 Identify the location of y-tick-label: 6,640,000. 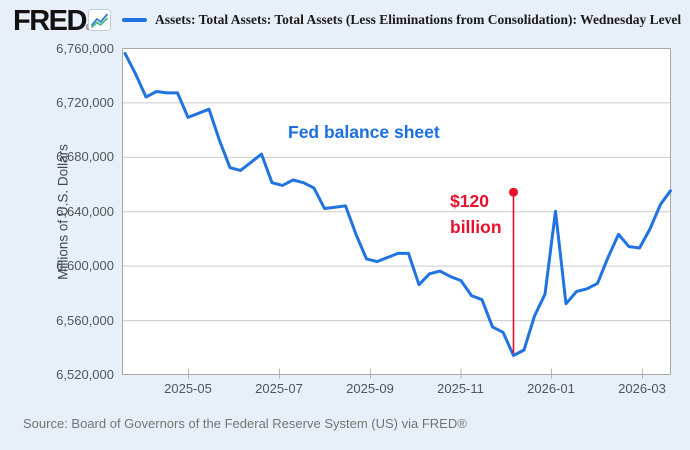
(85, 211).